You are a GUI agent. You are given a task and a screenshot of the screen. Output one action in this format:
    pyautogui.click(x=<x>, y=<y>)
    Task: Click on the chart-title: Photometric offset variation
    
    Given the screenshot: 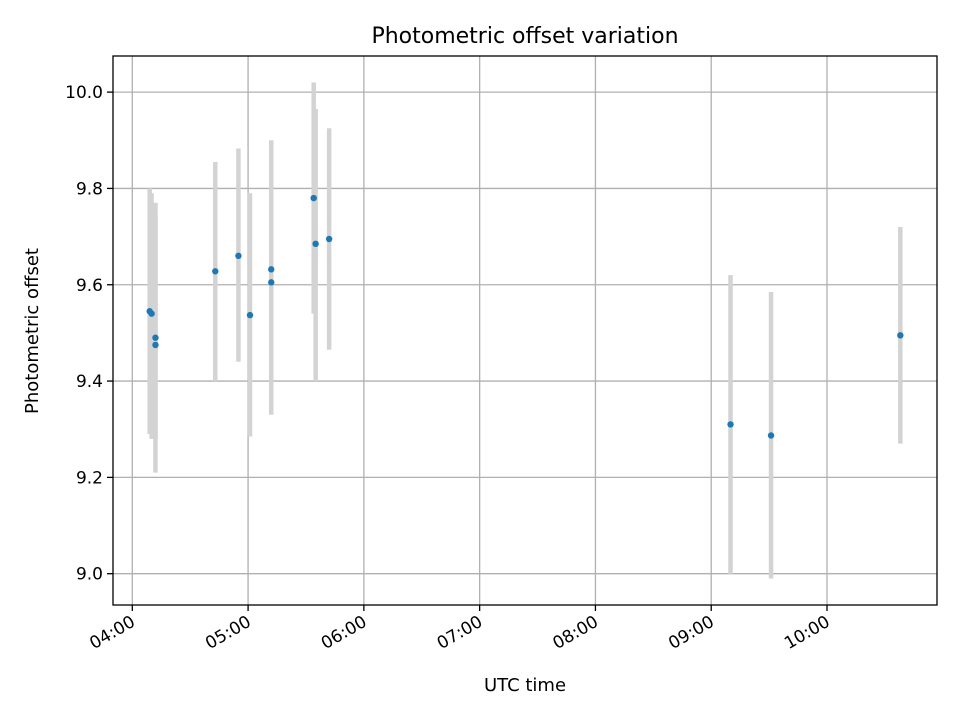 What is the action you would take?
    pyautogui.click(x=524, y=36)
    